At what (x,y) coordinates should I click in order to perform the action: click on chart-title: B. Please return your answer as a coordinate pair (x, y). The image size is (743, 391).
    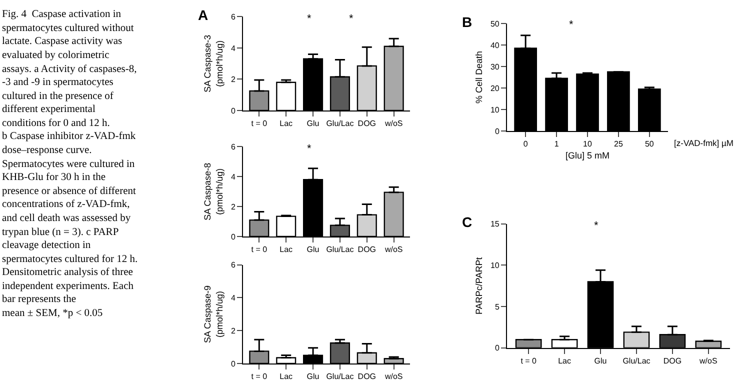
    Looking at the image, I should click on (467, 22).